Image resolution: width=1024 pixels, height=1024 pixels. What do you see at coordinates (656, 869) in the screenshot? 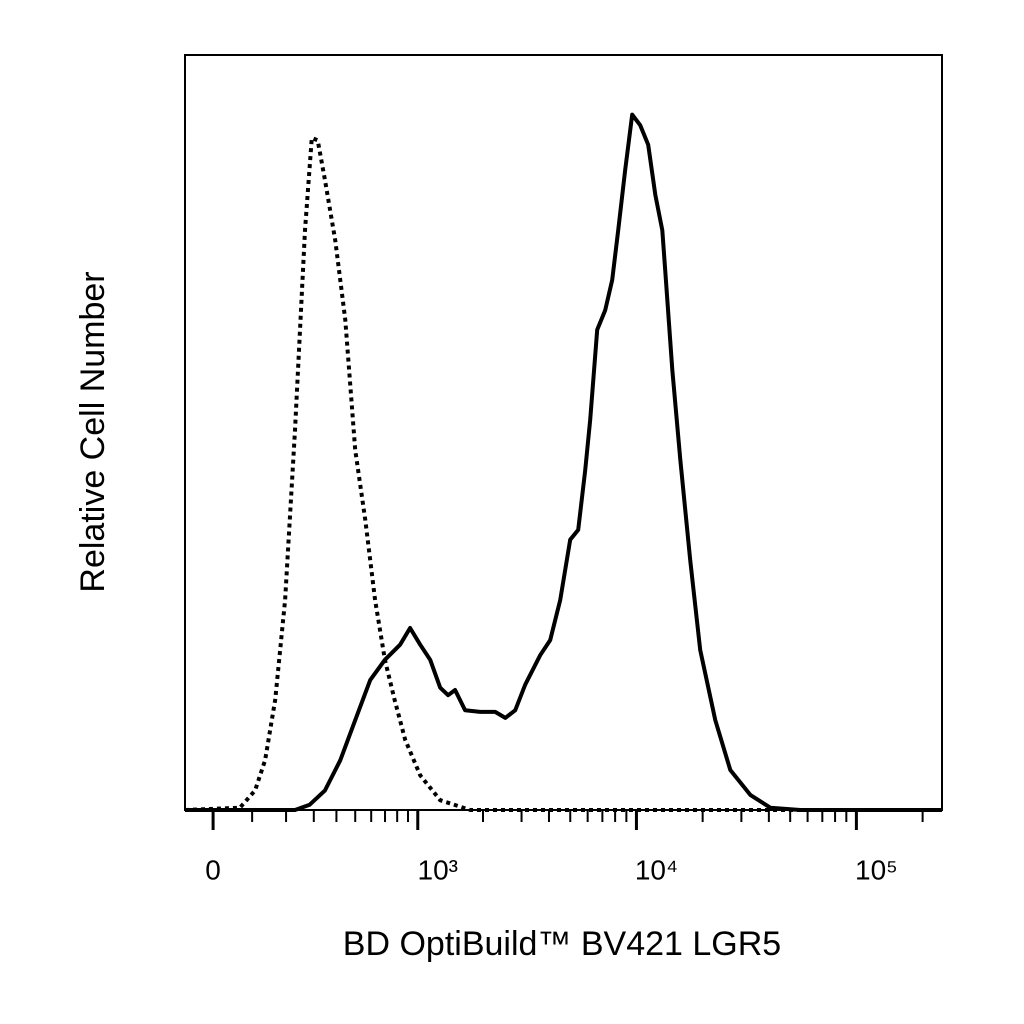
I see `x-tick-label: 10⁴` at bounding box center [656, 869].